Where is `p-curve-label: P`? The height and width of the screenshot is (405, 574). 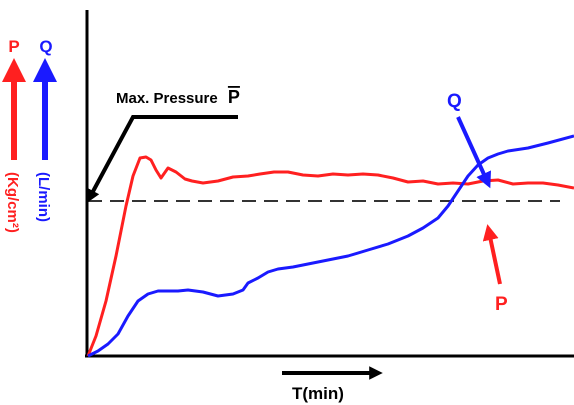 p-curve-label: P is located at coordinates (501, 304).